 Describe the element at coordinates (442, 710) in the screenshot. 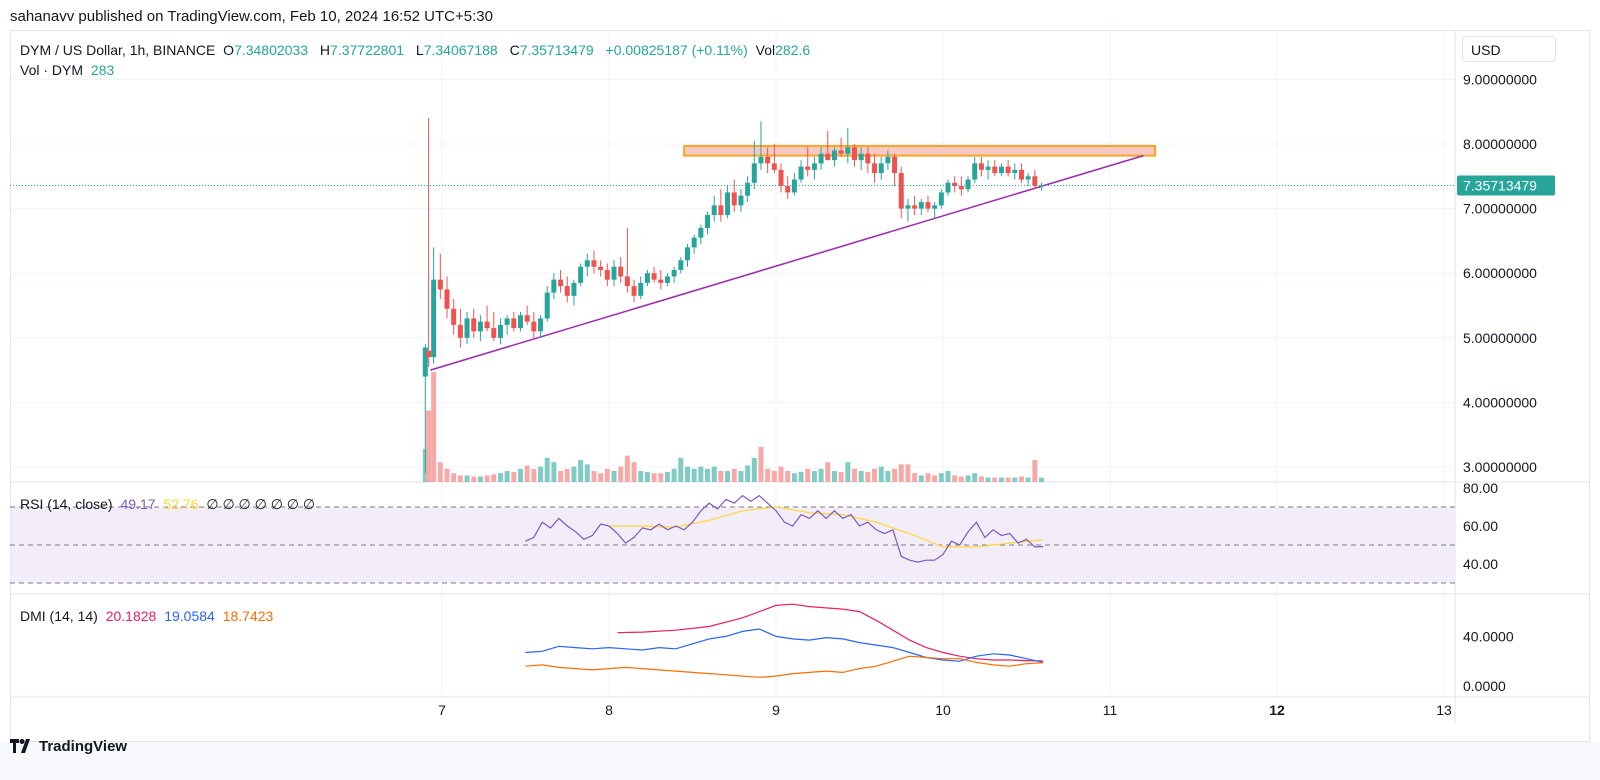

I see `time-tick-label: 7` at that location.